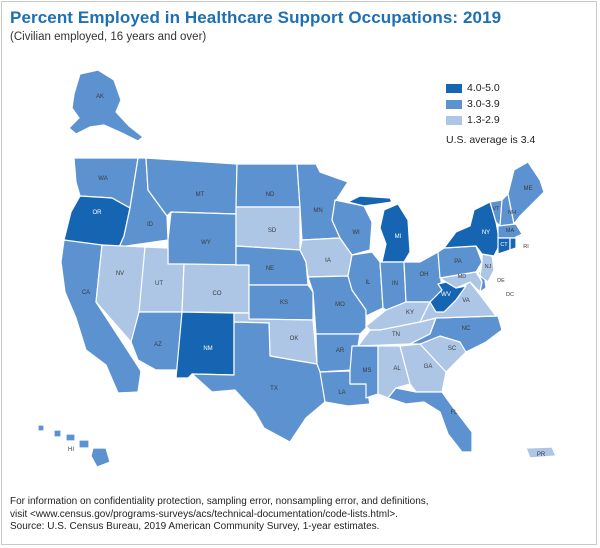 The width and height of the screenshot is (600, 548). Describe the element at coordinates (541, 455) in the screenshot. I see `label-pr: PR` at that location.